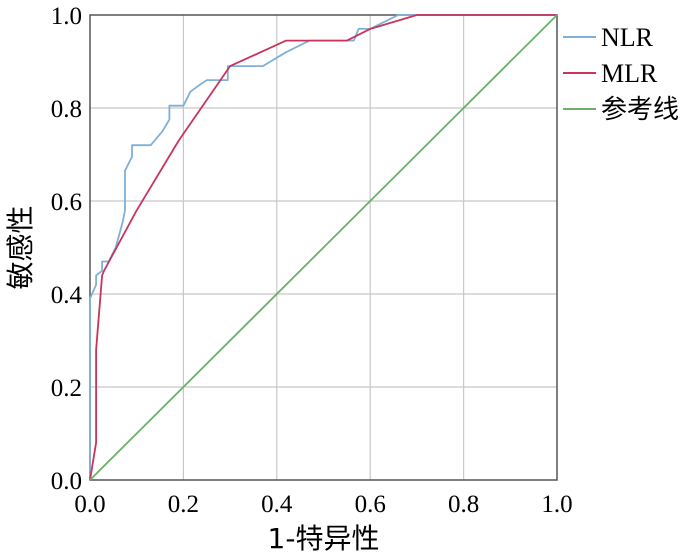 This screenshot has height=557, width=697. What do you see at coordinates (89, 504) in the screenshot?
I see `x-tick-label: 0.0` at bounding box center [89, 504].